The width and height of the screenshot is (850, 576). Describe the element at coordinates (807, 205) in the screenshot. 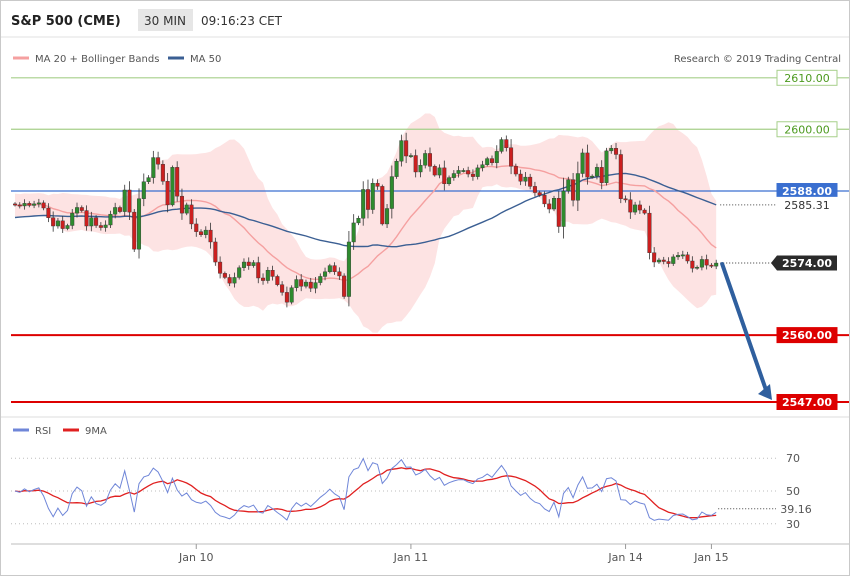

I see `level-label-ma50: 2585.31` at that location.